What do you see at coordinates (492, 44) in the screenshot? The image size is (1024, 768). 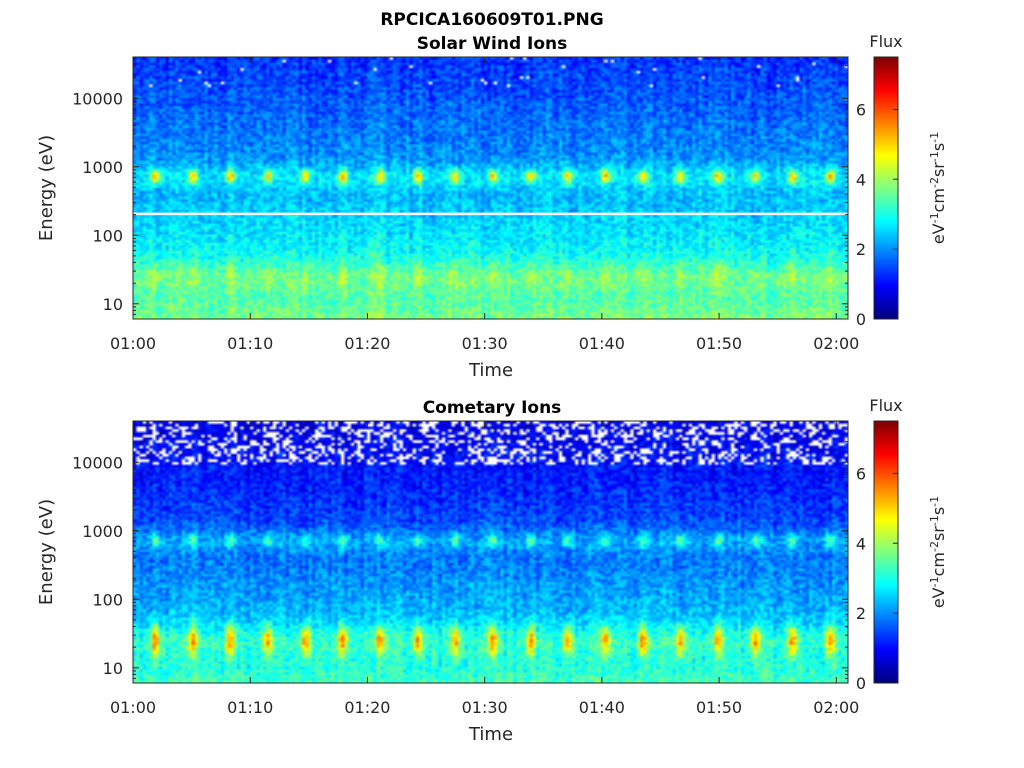 I see `solar-wind-title: Solar Wind Ions` at bounding box center [492, 44].